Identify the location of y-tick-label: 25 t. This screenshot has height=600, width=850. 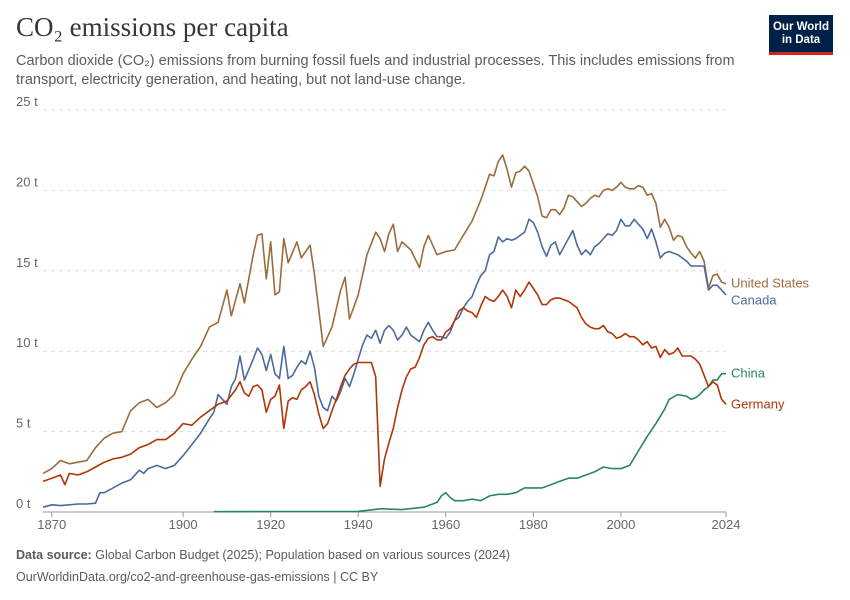
(27, 101).